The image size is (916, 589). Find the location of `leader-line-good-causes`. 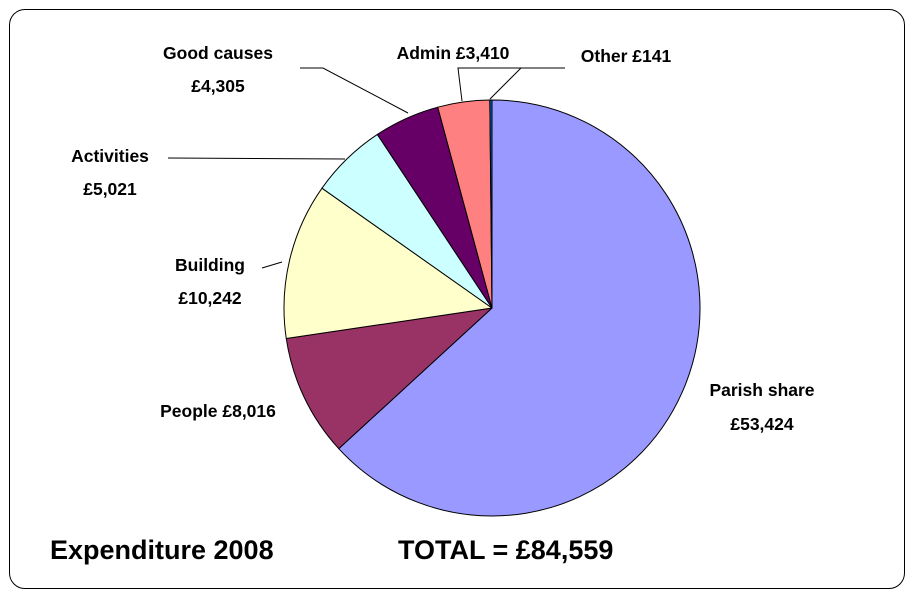

leader-line-good-causes is located at coordinates (354, 90).